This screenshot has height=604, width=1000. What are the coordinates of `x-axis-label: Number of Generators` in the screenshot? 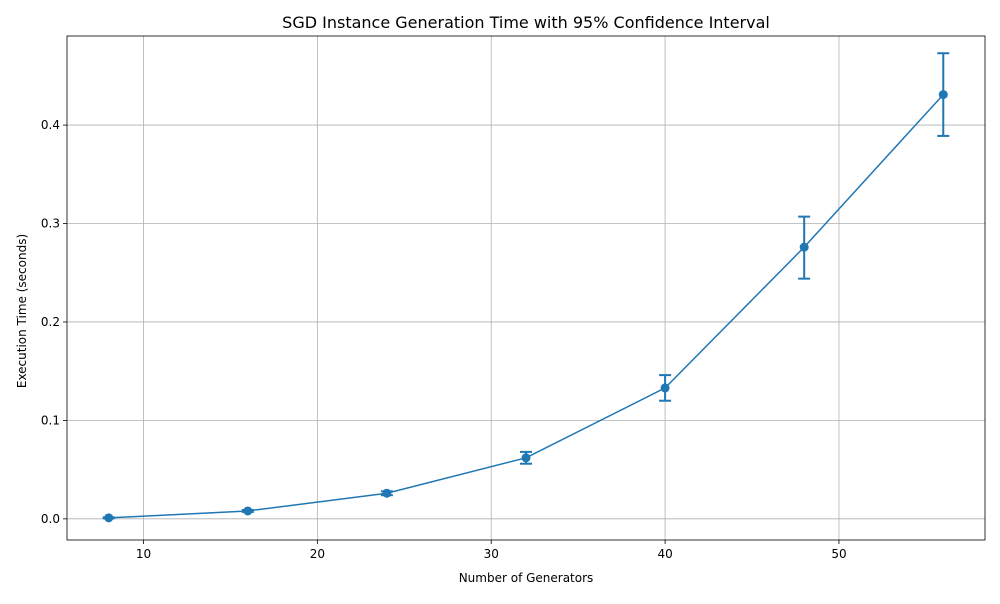 It's located at (526, 578).